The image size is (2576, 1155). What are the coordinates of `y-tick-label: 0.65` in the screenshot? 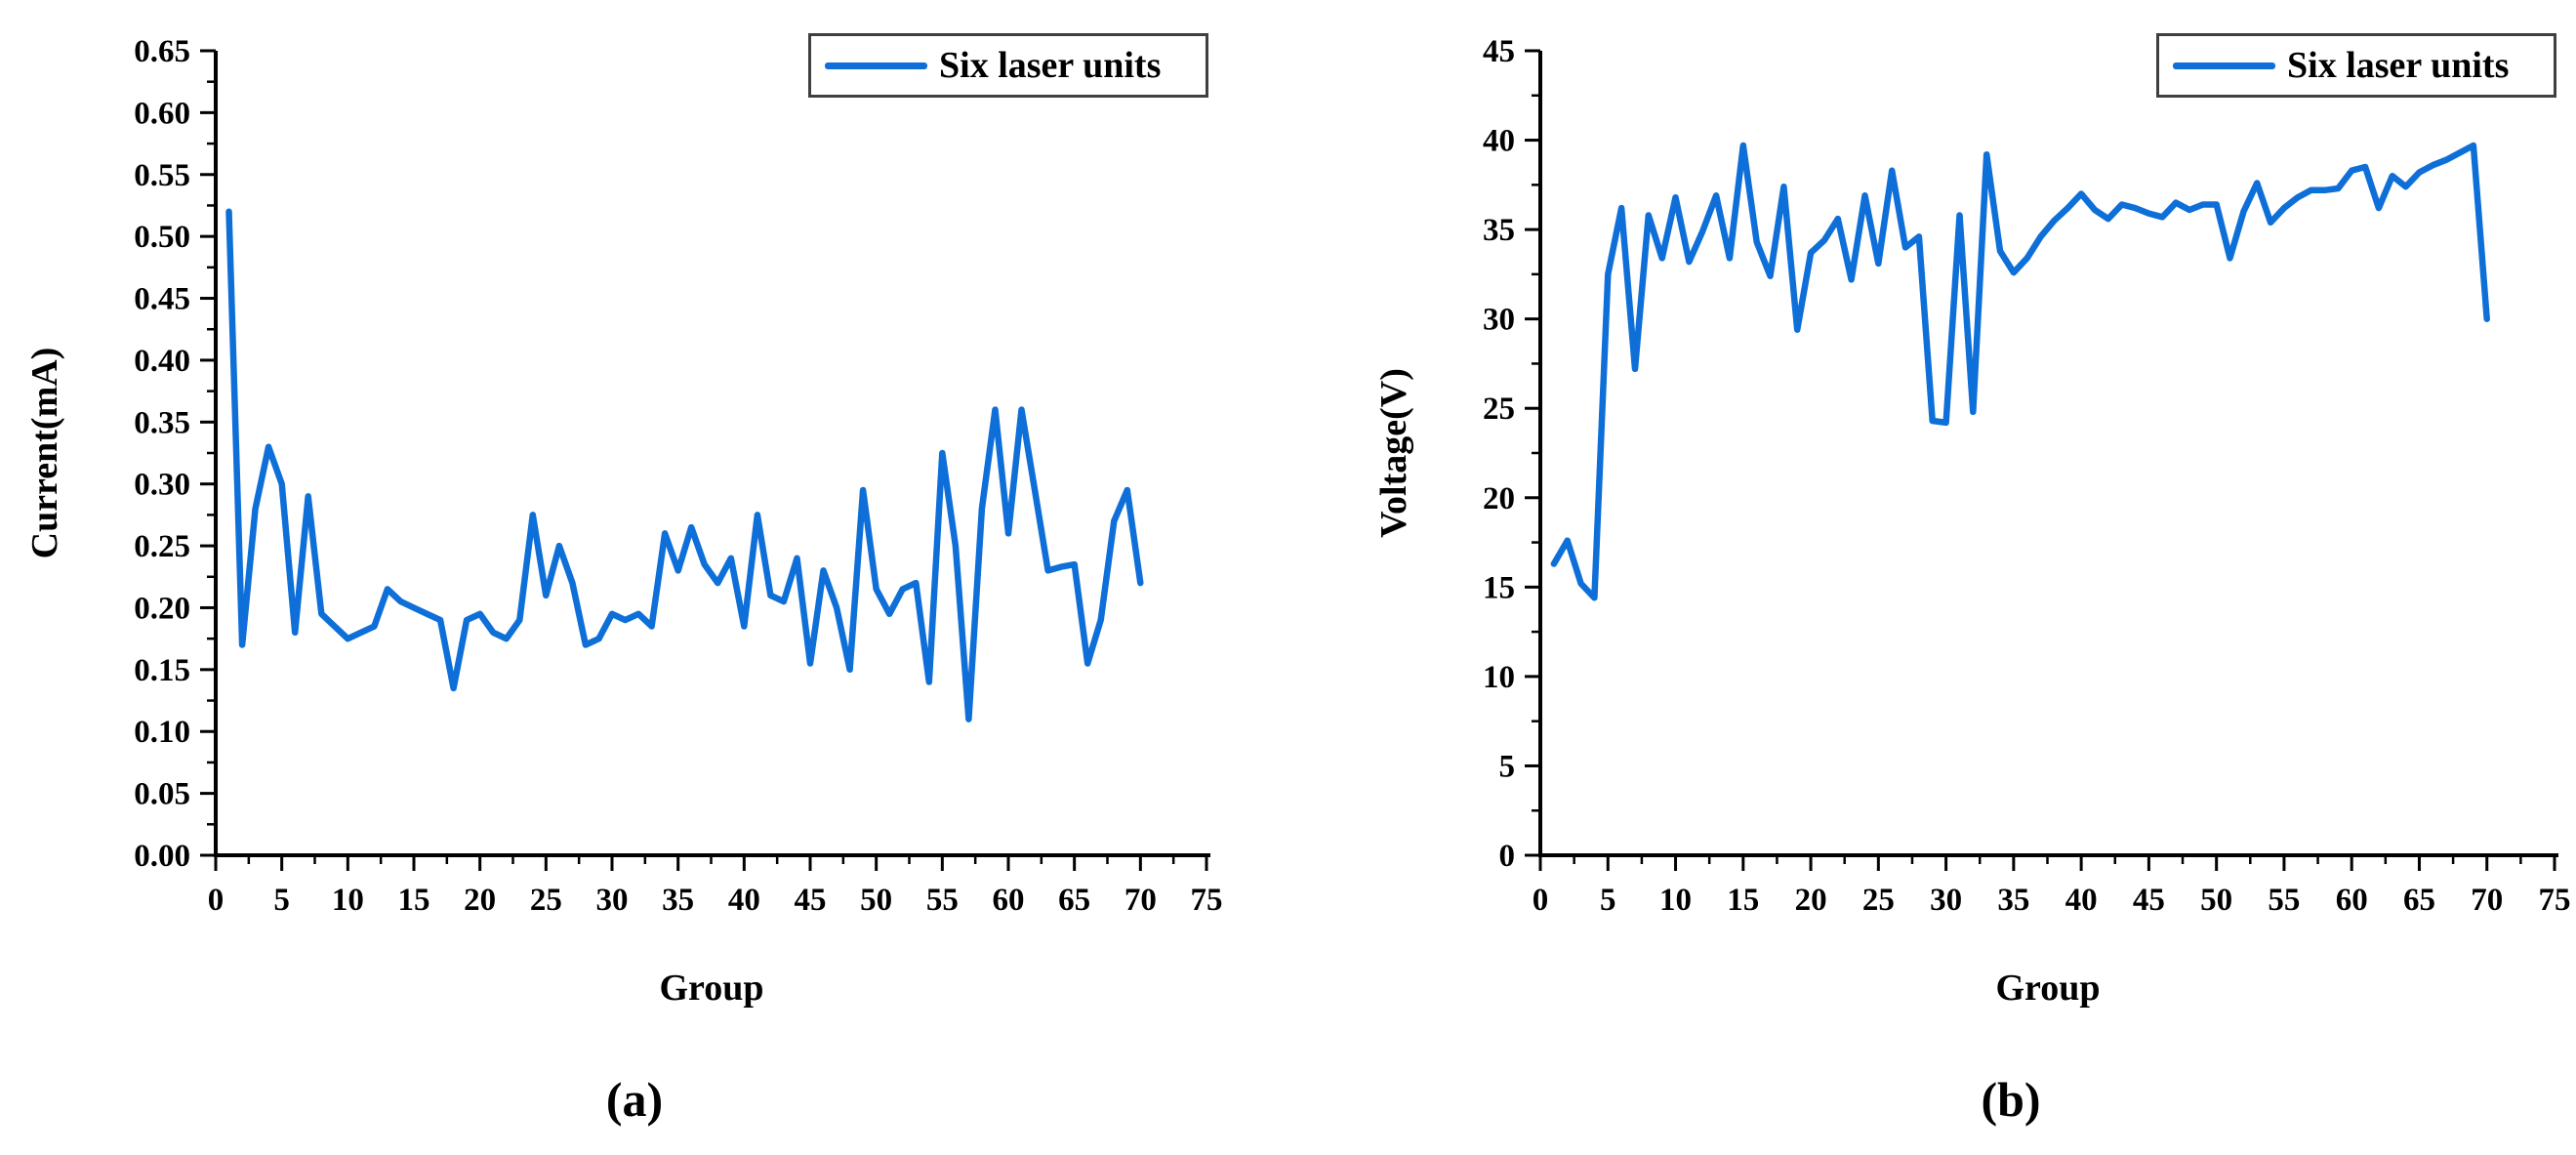 It's located at (162, 51).